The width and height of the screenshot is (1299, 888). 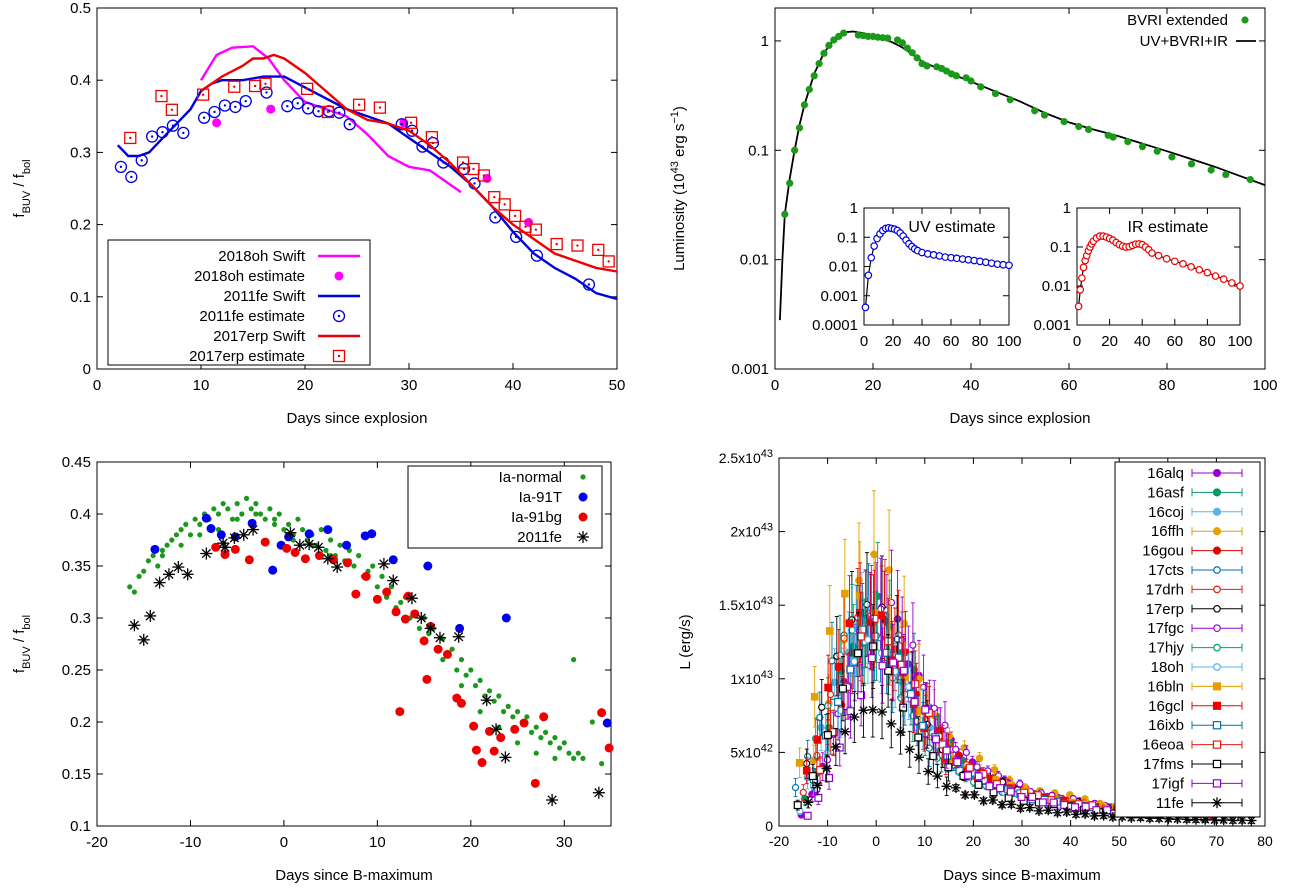 What do you see at coordinates (87, 369) in the screenshot?
I see `panel-a-ytick-label: 0` at bounding box center [87, 369].